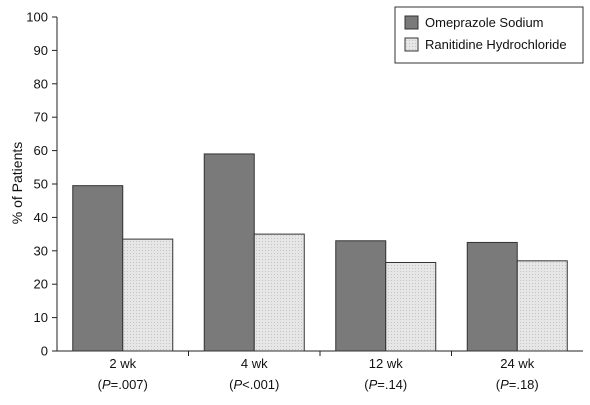 The width and height of the screenshot is (590, 405). What do you see at coordinates (517, 363) in the screenshot?
I see `x-category-label: 24 wk` at bounding box center [517, 363].